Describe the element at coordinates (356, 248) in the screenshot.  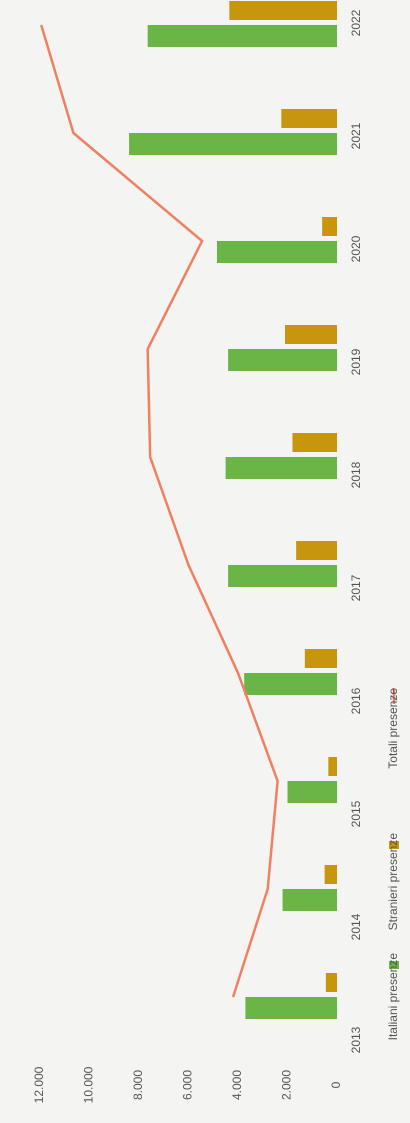
I see `x-tick-label: 2020` at that location.